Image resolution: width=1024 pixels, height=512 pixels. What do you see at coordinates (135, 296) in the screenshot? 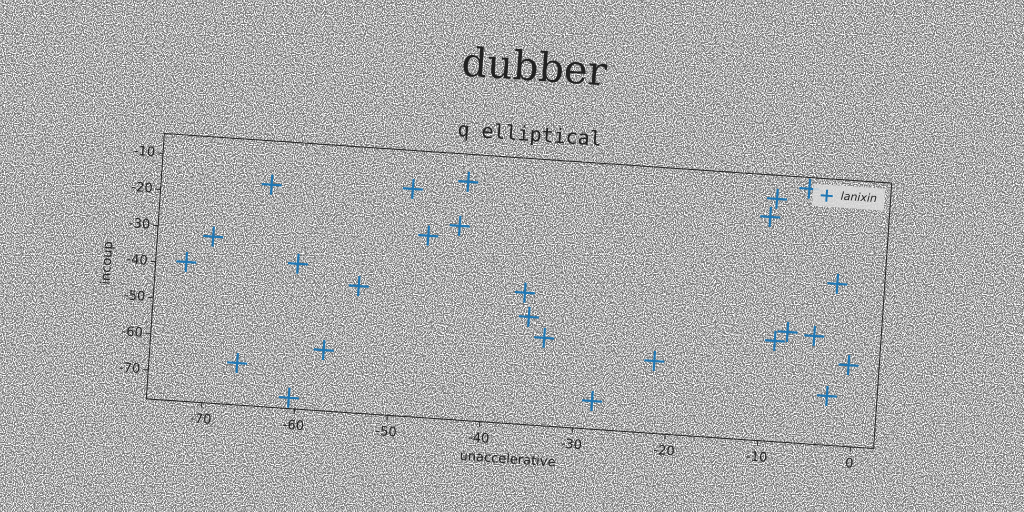
I see `y-tick-label: -50` at bounding box center [135, 296].